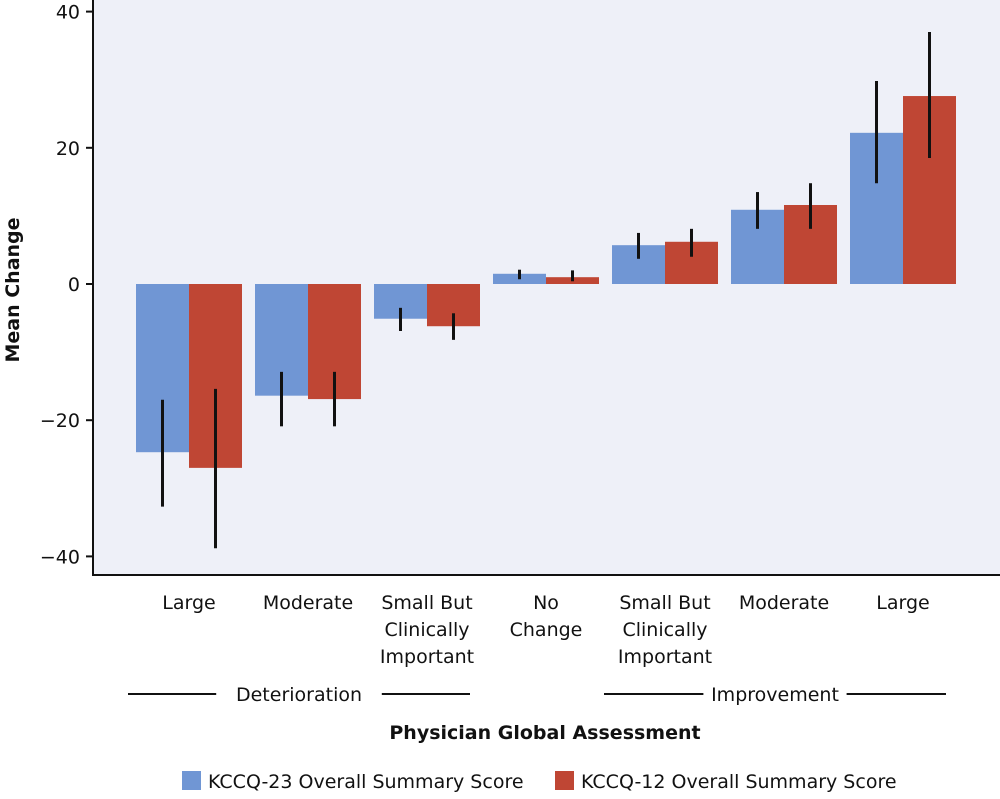 The height and width of the screenshot is (799, 1000). What do you see at coordinates (13, 289) in the screenshot?
I see `y-axis-label: Mean Change` at bounding box center [13, 289].